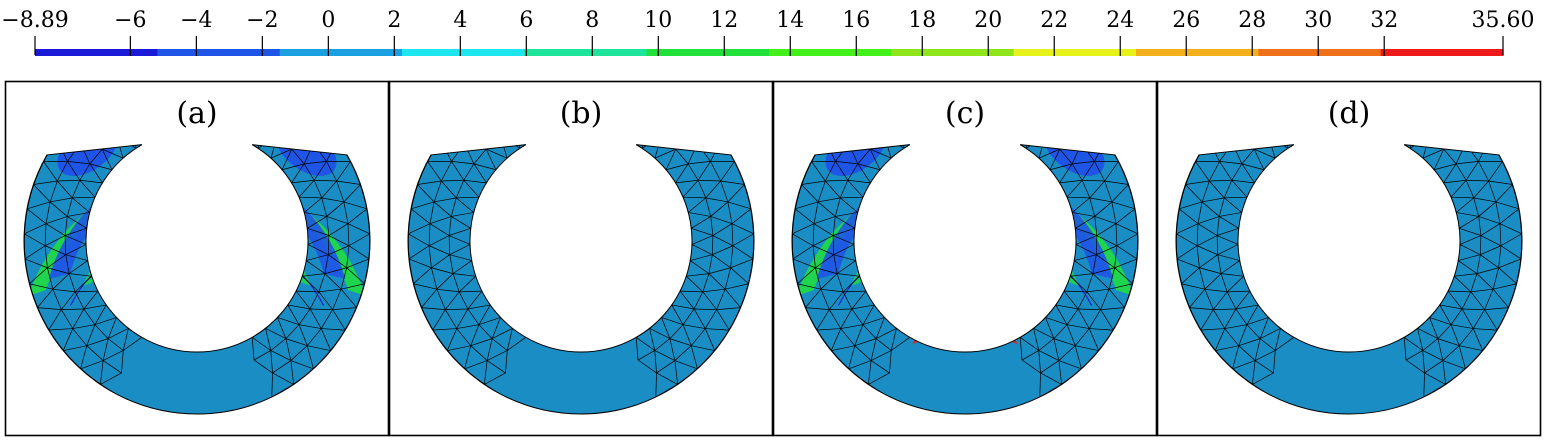 This screenshot has height=445, width=1546. What do you see at coordinates (328, 20) in the screenshot?
I see `colorbar-tick-label: 0` at bounding box center [328, 20].